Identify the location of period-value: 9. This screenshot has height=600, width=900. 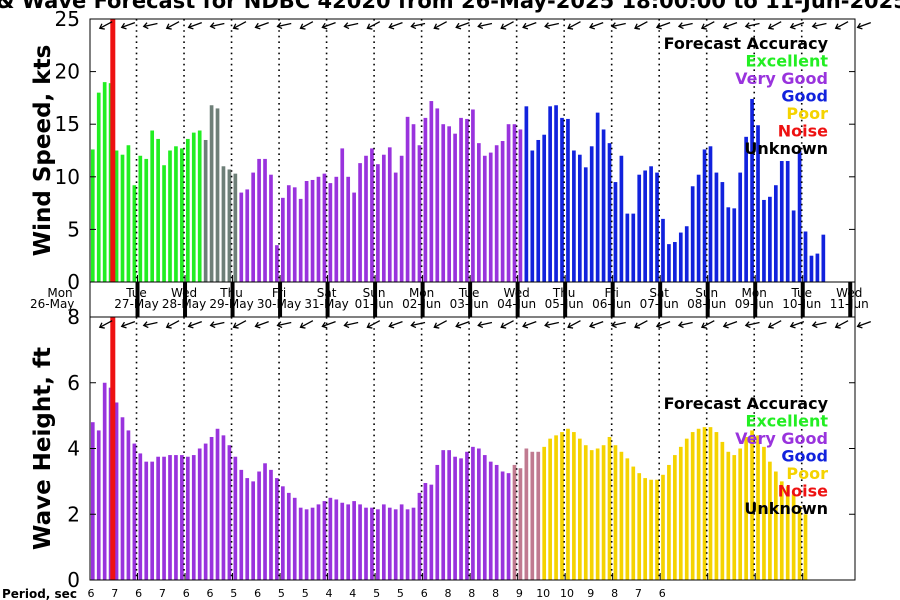
(519, 593).